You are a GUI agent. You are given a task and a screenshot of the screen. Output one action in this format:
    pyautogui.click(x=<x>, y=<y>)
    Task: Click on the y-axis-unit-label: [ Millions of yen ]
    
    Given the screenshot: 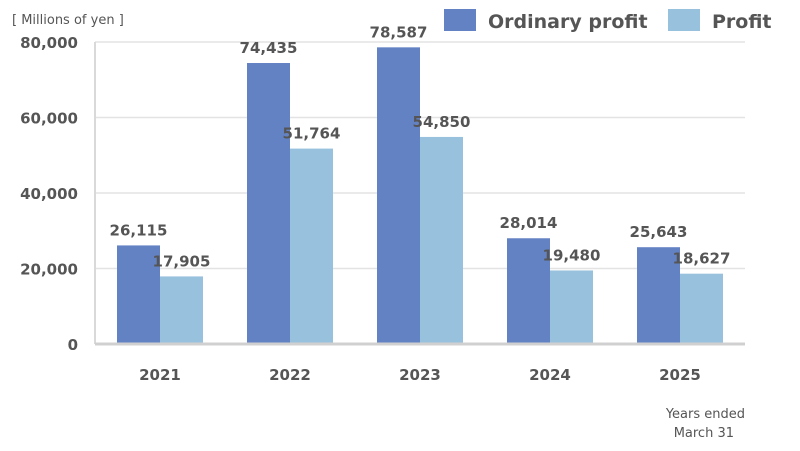 What is the action you would take?
    pyautogui.click(x=68, y=20)
    